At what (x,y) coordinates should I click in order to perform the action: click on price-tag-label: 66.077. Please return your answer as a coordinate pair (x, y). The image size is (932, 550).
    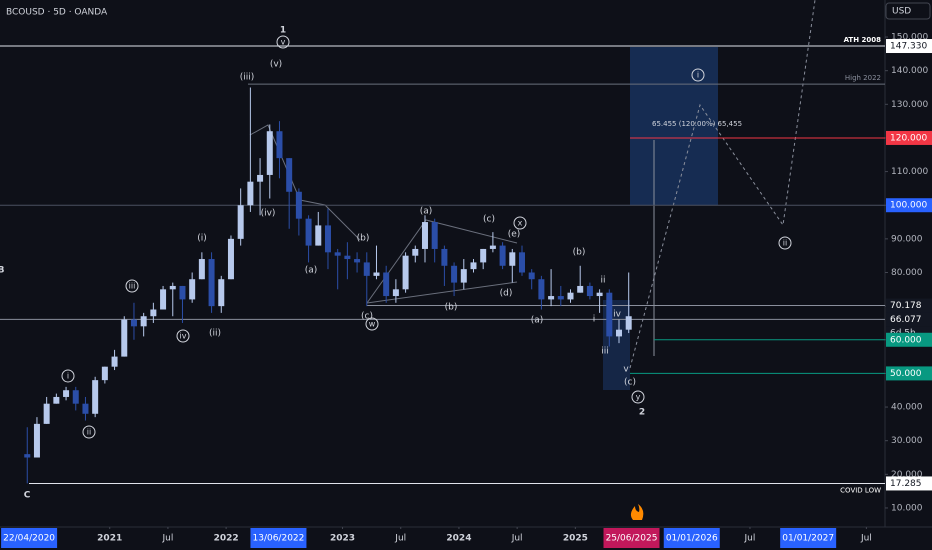
    Looking at the image, I should click on (906, 320).